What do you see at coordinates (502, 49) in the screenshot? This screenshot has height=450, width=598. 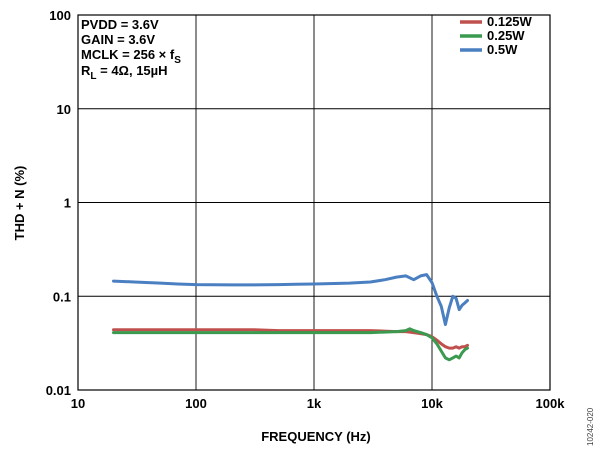 I see `legend-label: 0.5W` at bounding box center [502, 49].